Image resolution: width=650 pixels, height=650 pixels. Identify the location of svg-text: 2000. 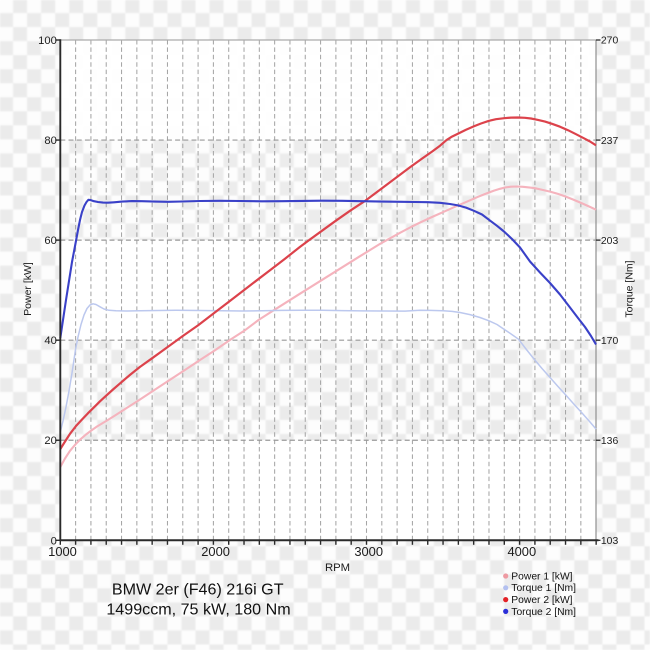
(215, 551).